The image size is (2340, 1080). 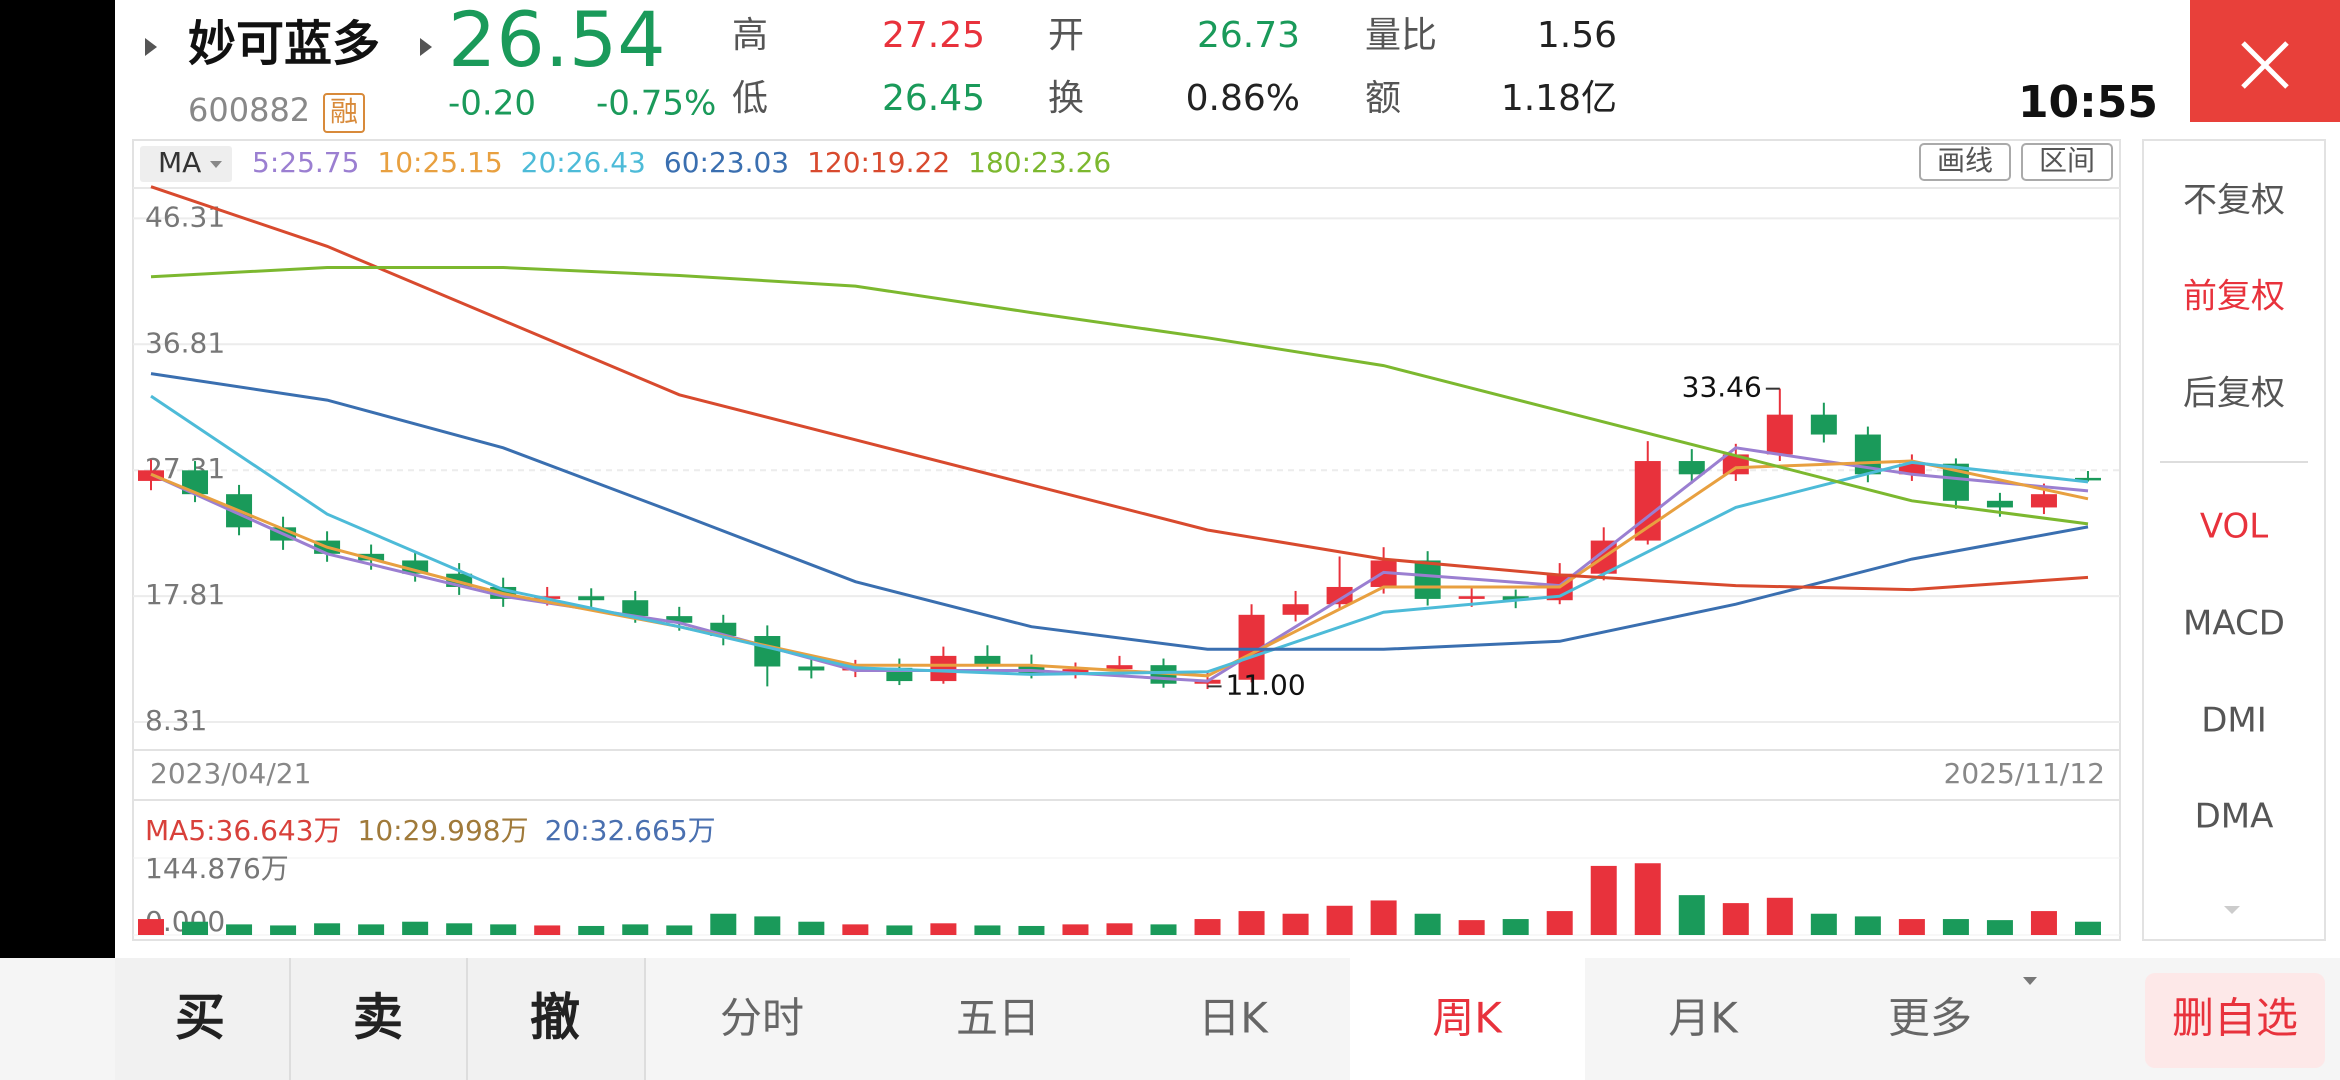 I want to click on legend-entry: 5:25.75, so click(x=305, y=162).